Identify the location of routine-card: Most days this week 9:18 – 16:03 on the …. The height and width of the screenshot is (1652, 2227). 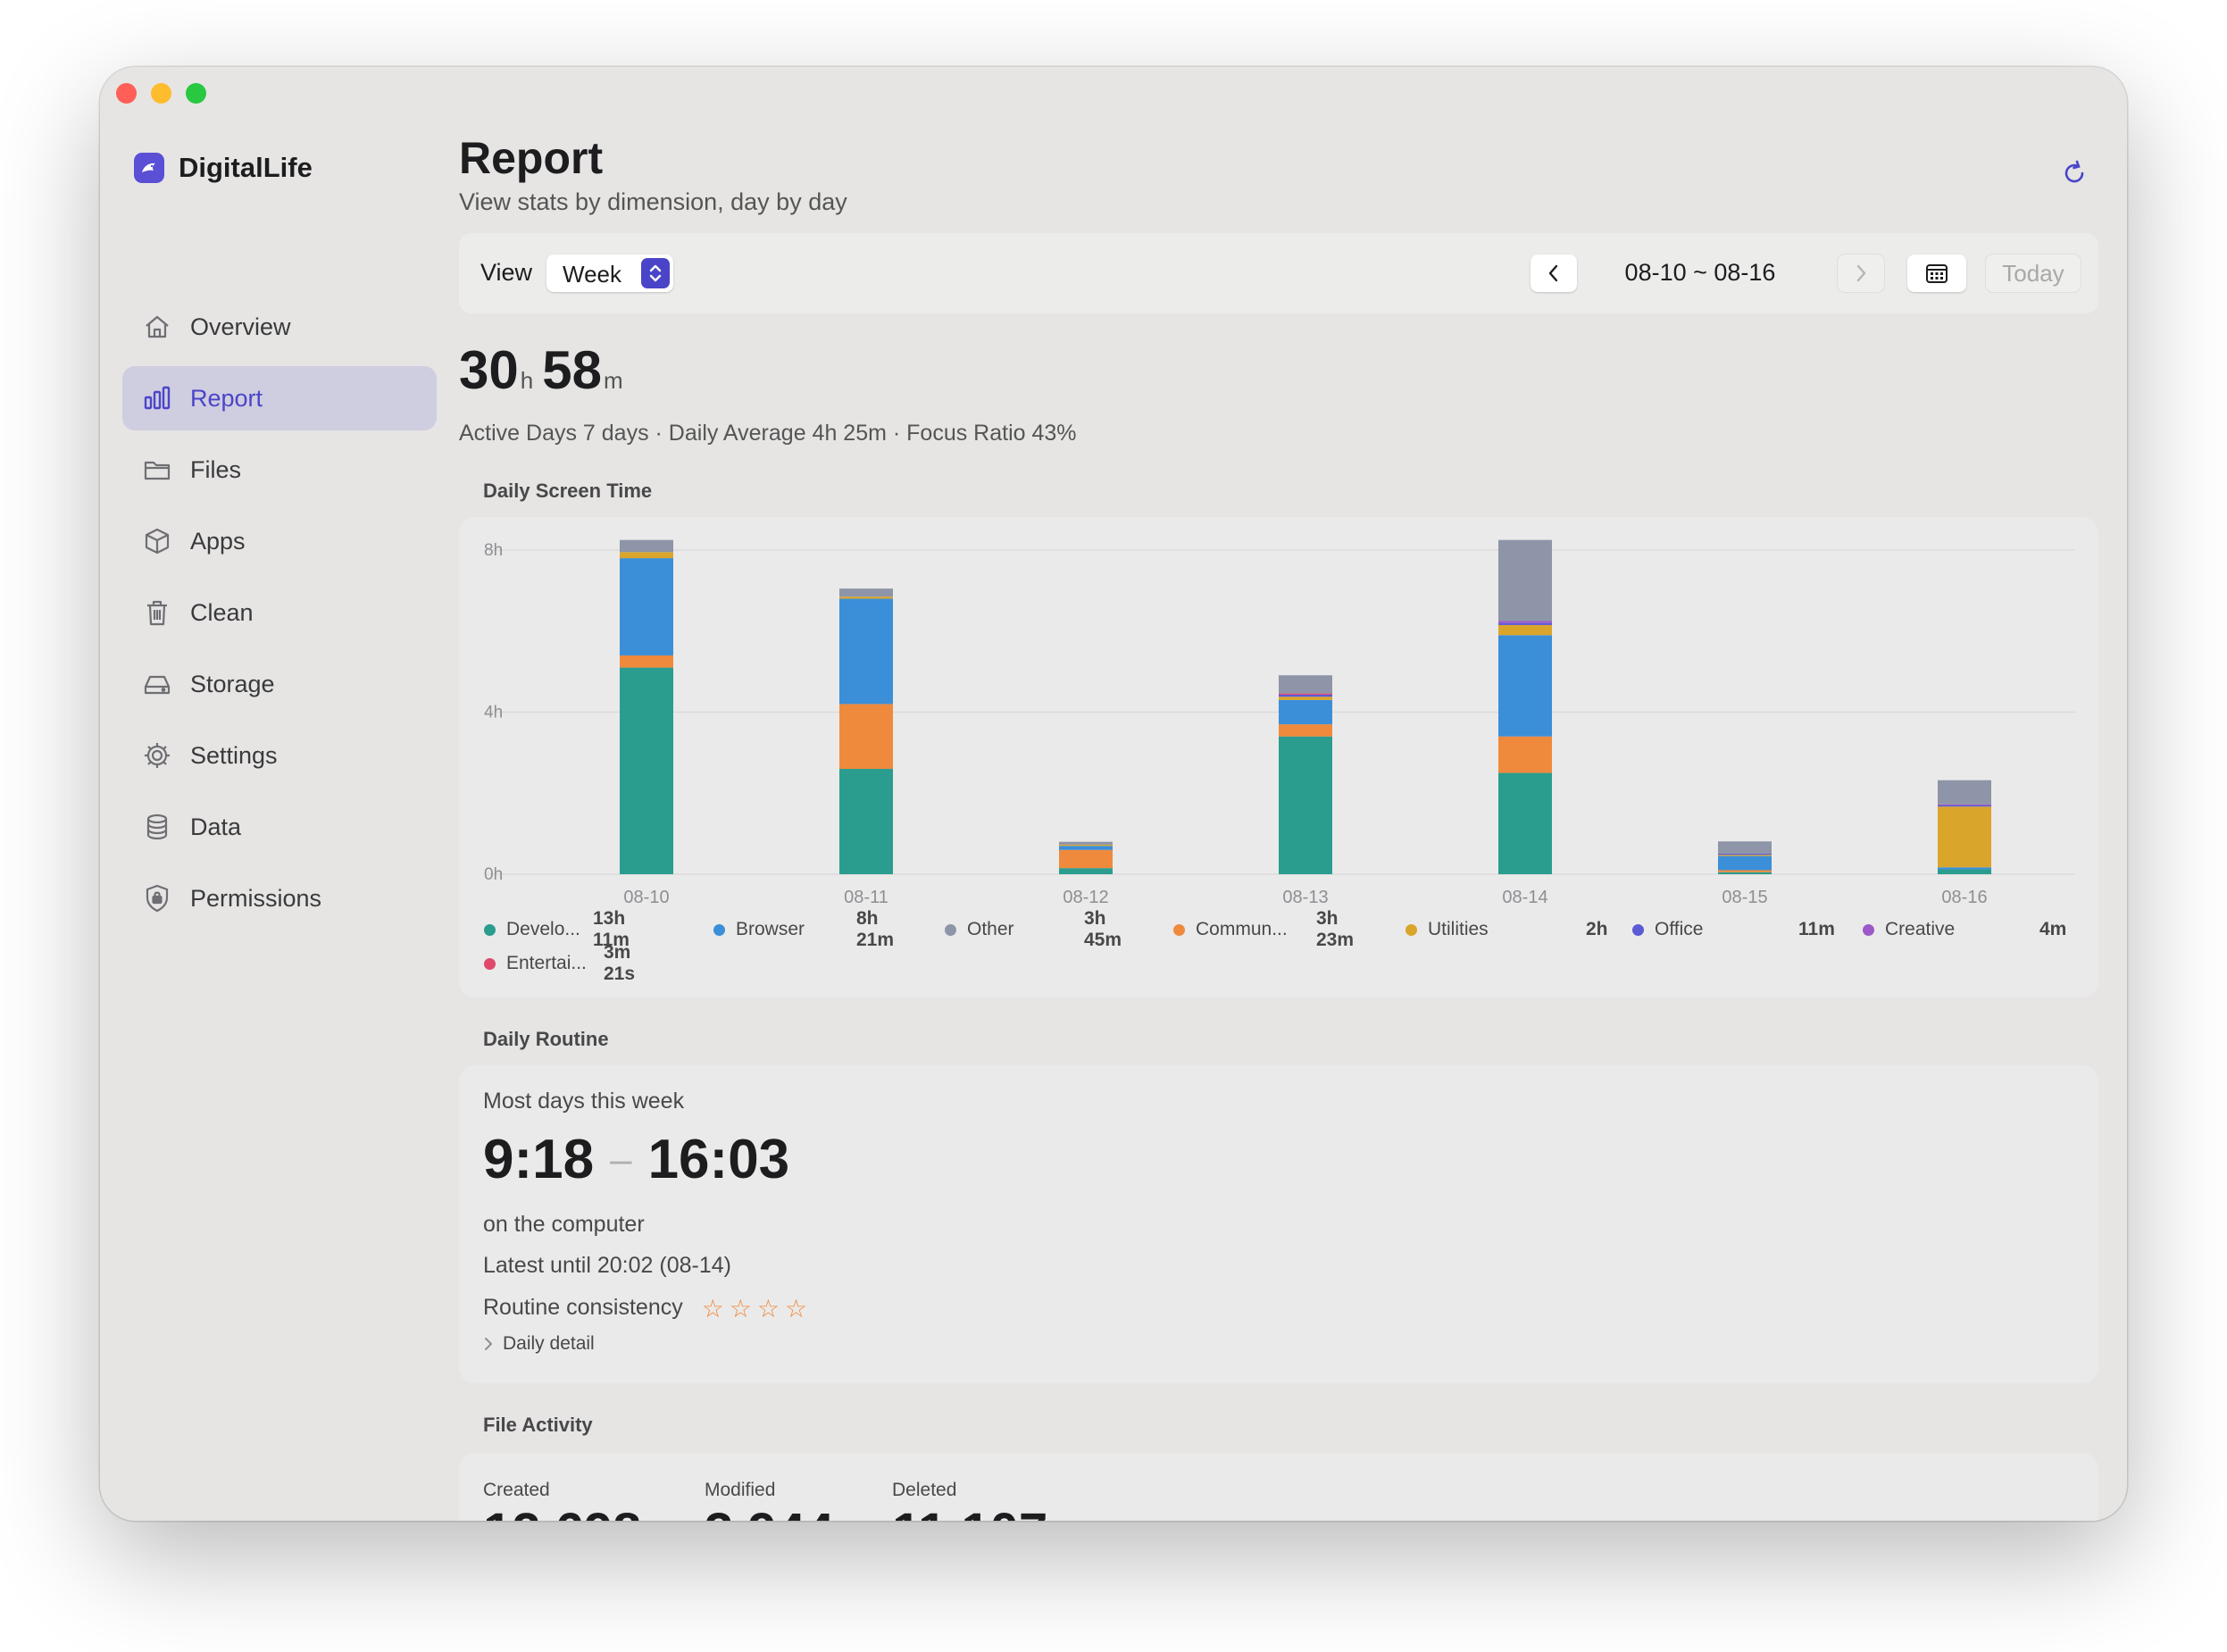
(1278, 1224).